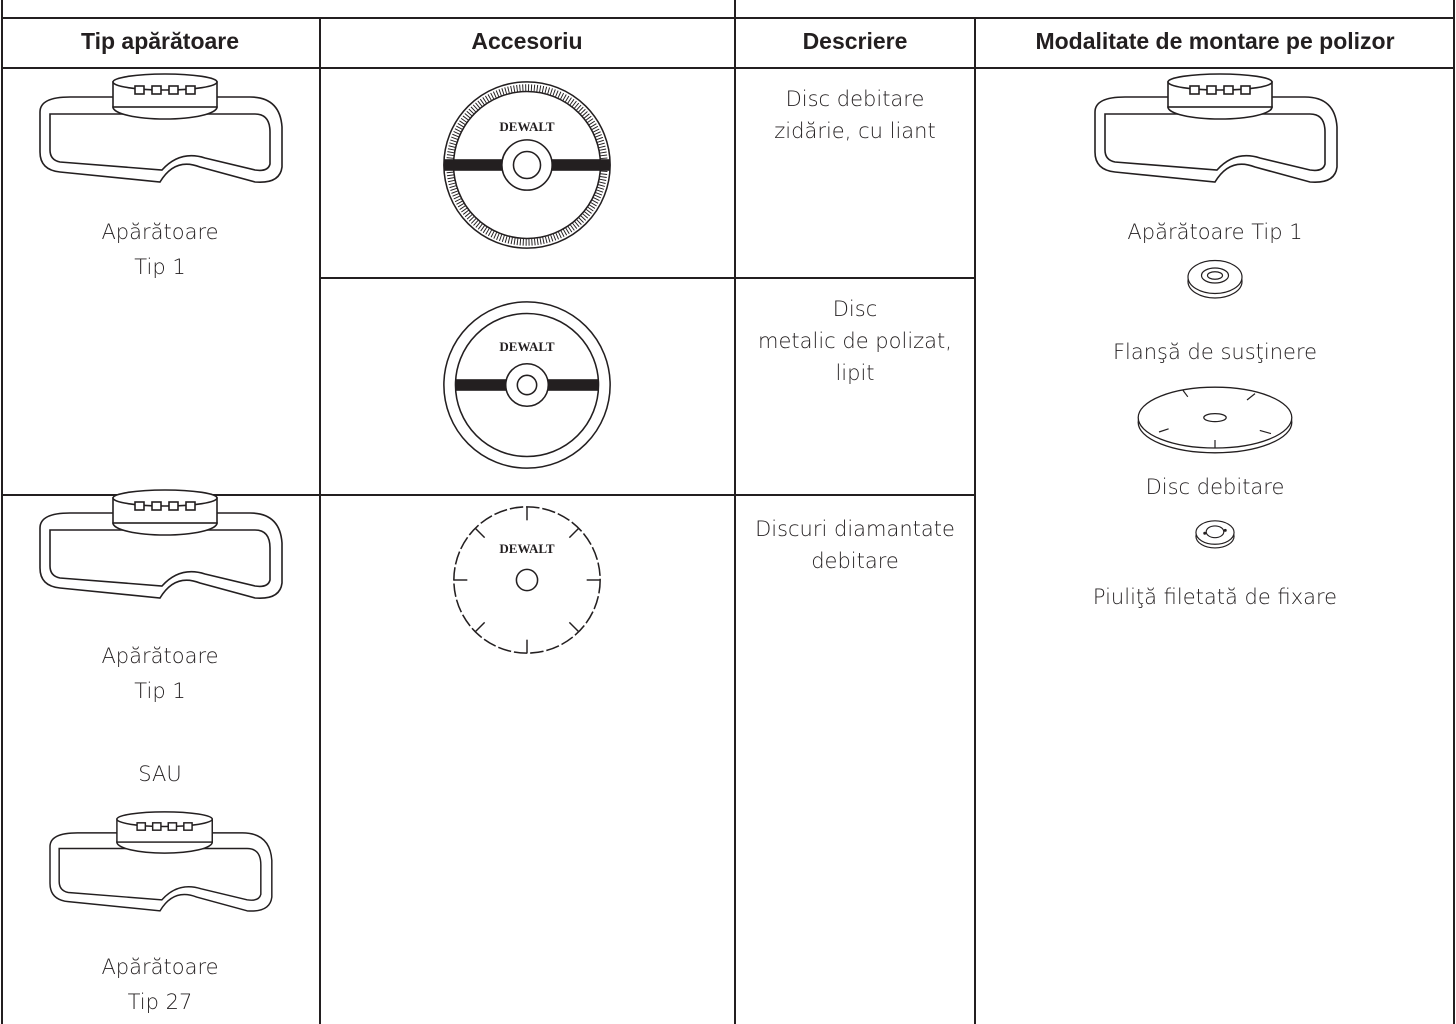  What do you see at coordinates (1215, 597) in the screenshot?
I see `mounting-label: Piuliţă filetată de fixare` at bounding box center [1215, 597].